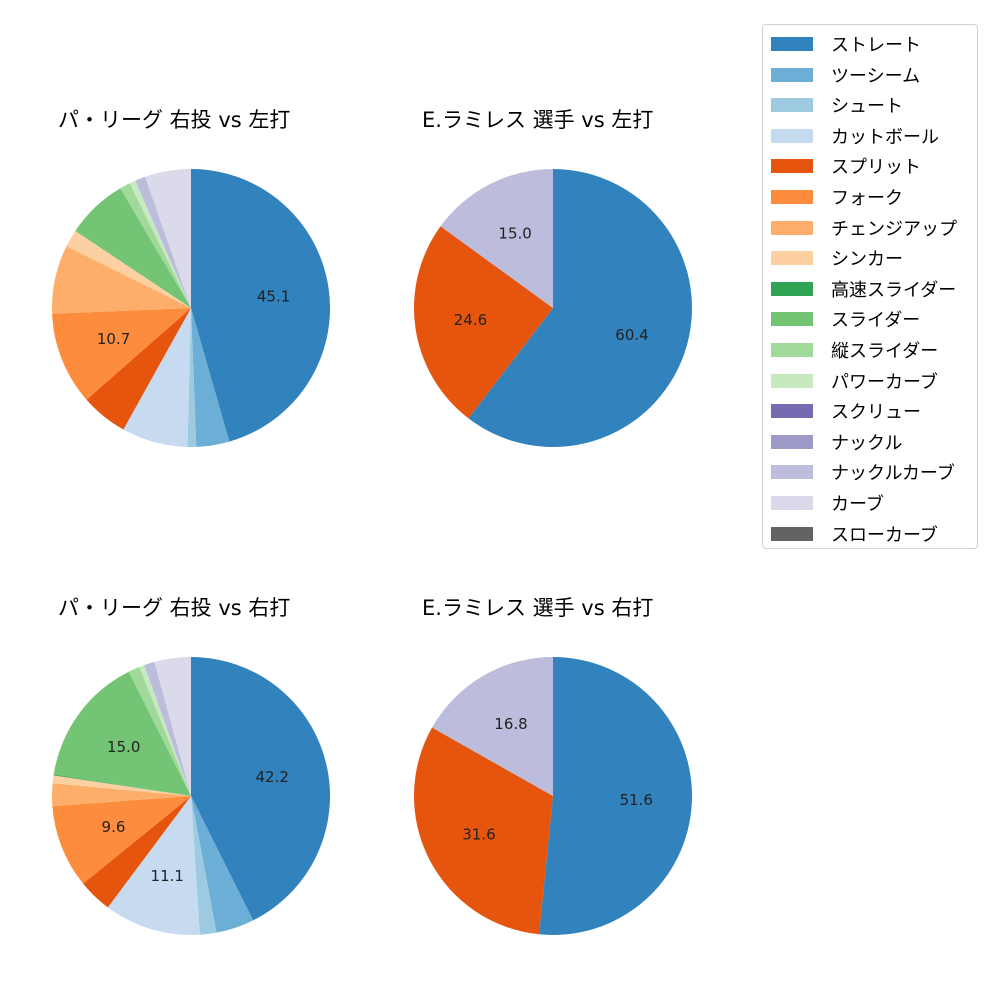 The width and height of the screenshot is (1000, 1000). Describe the element at coordinates (538, 608) in the screenshot. I see `chart-title: E.ラミレス 選手 vs 右打` at that location.